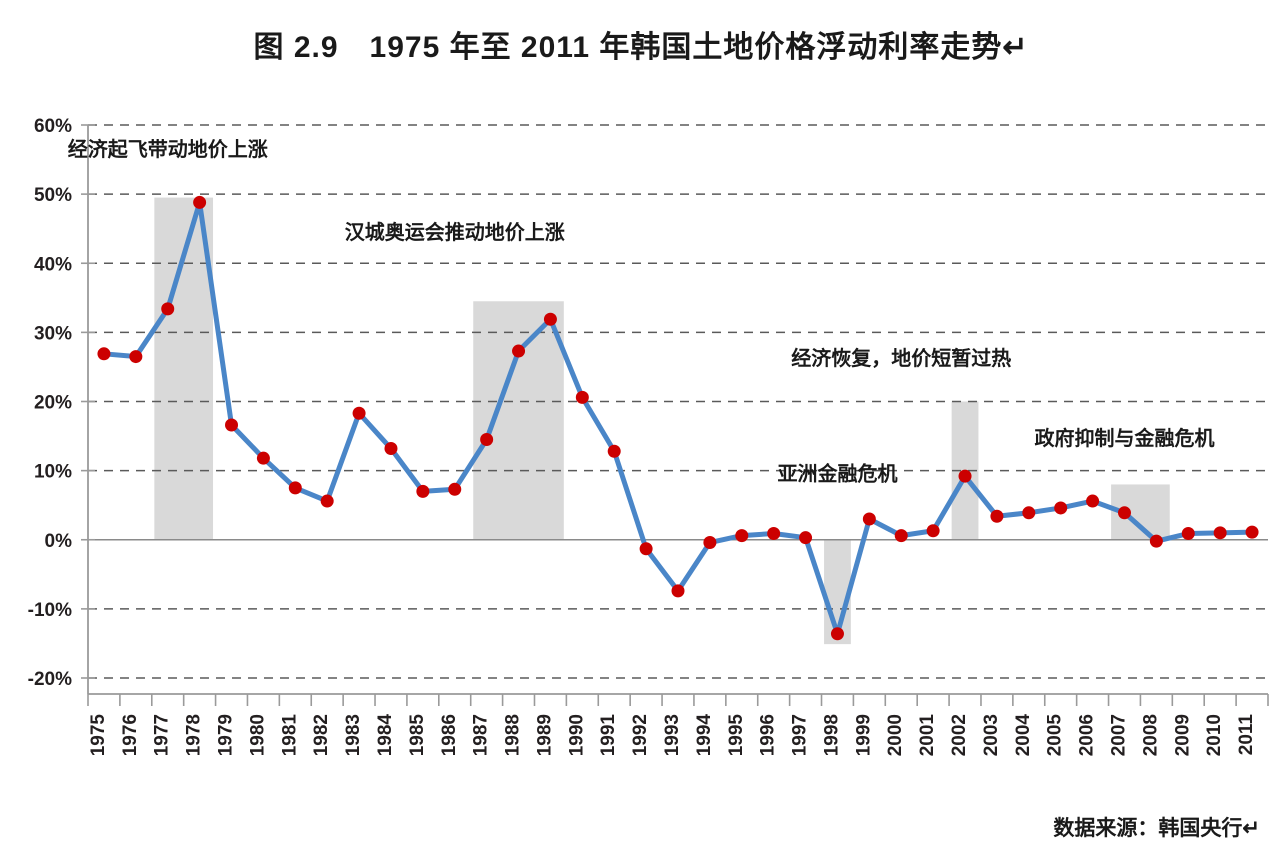 The image size is (1282, 860). Describe the element at coordinates (1055, 735) in the screenshot. I see `x-tick-label-2005: 2005` at that location.